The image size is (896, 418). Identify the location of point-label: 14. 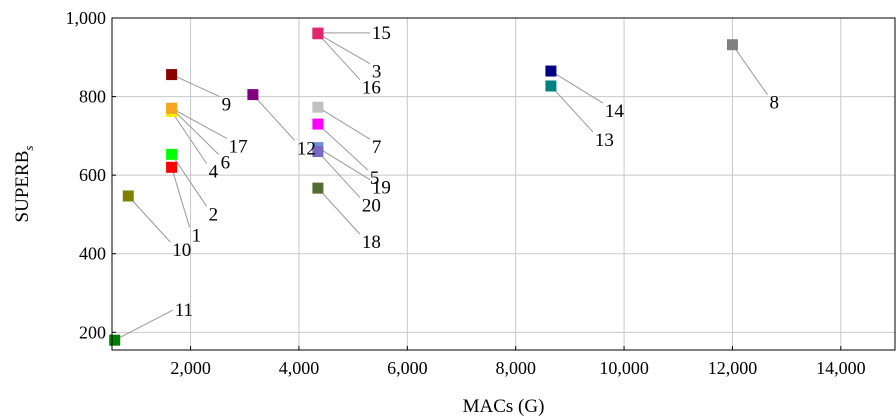
(615, 111).